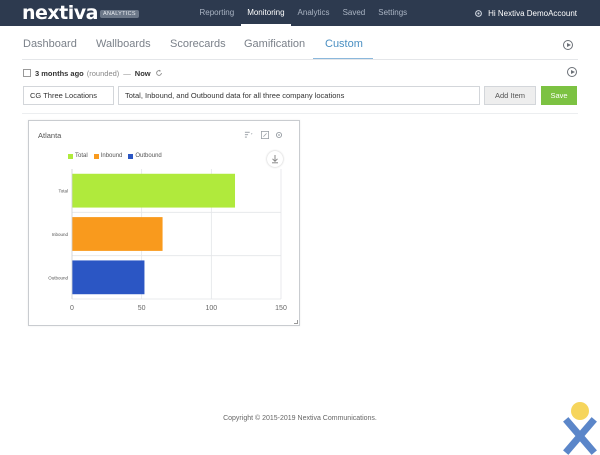 This screenshot has width=600, height=455. I want to click on legend-item-outbound: Outbound, so click(145, 156).